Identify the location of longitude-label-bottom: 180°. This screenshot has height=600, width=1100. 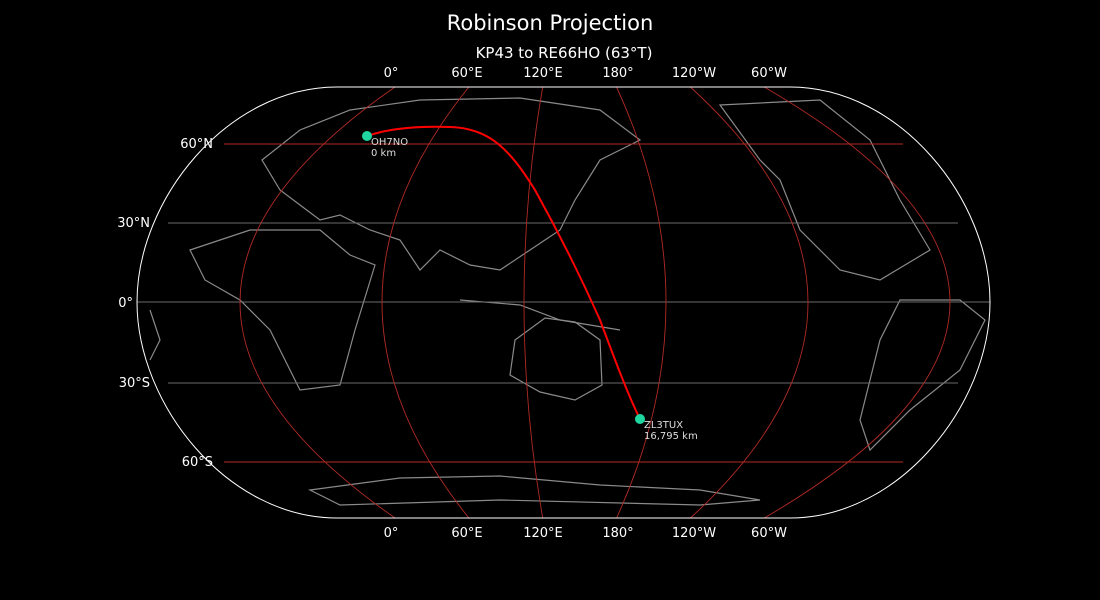
(617, 533).